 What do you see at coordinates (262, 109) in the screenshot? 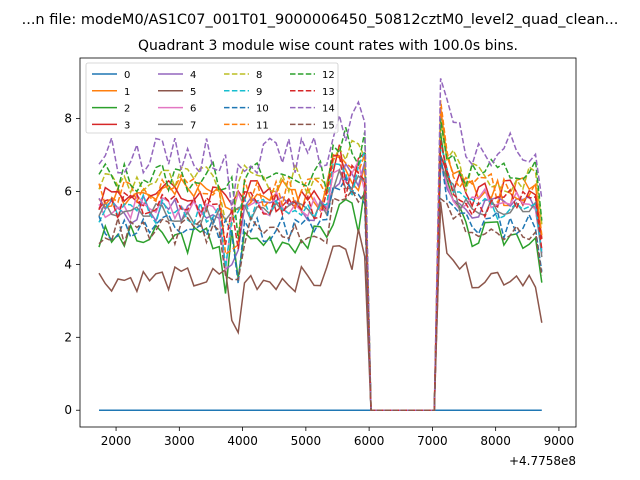
I see `legend-label-10: 10` at bounding box center [262, 109].